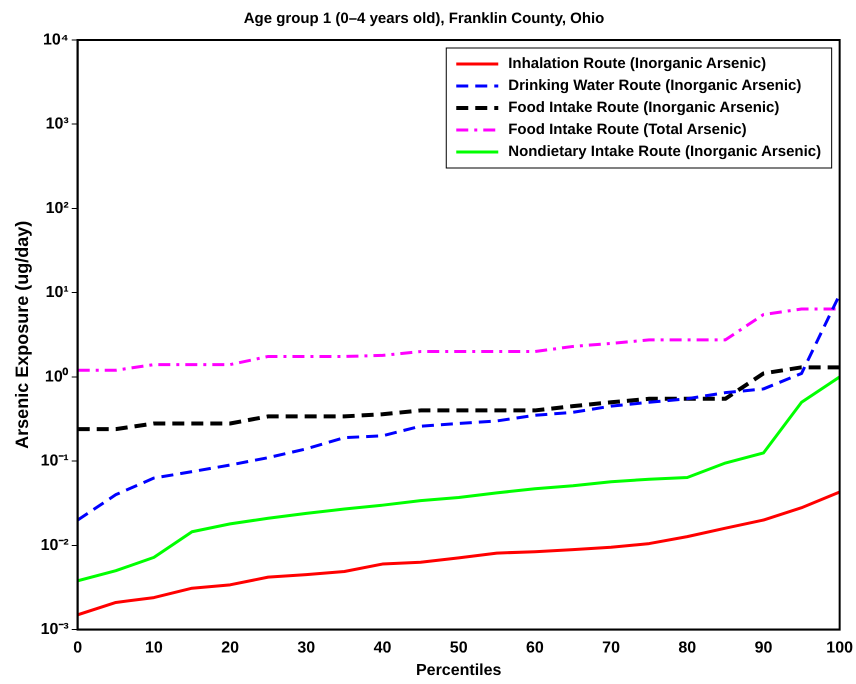 Image resolution: width=856 pixels, height=684 pixels. I want to click on x-tick-label: 80, so click(687, 648).